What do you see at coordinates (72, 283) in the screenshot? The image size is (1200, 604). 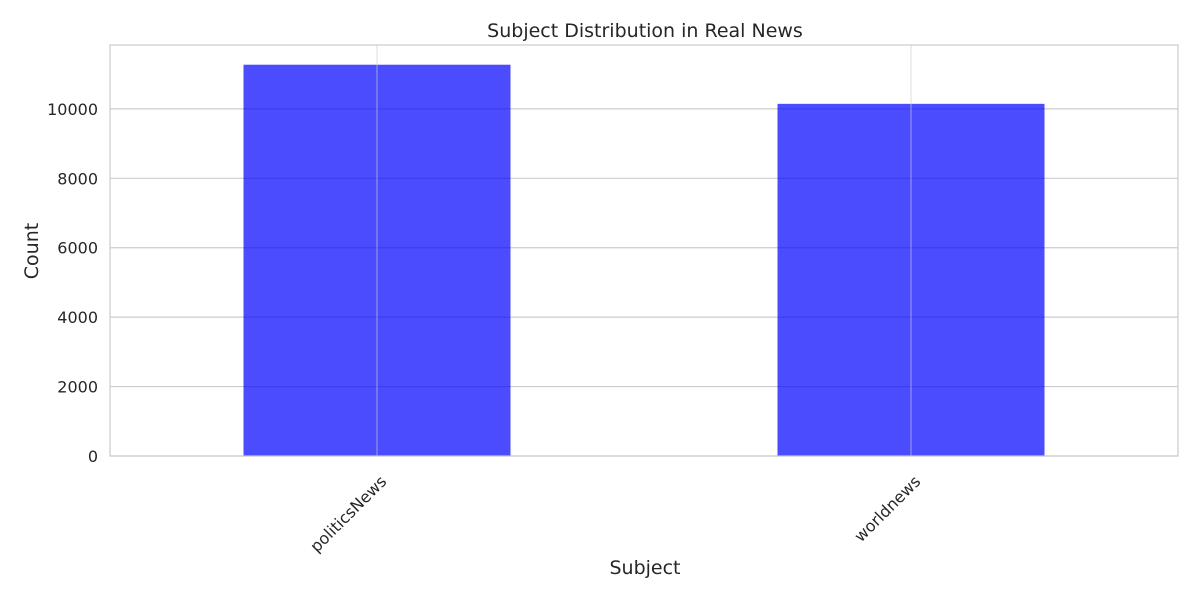 I see `y-tick-labels: 0 2000 4000 6000 8000 10000` at bounding box center [72, 283].